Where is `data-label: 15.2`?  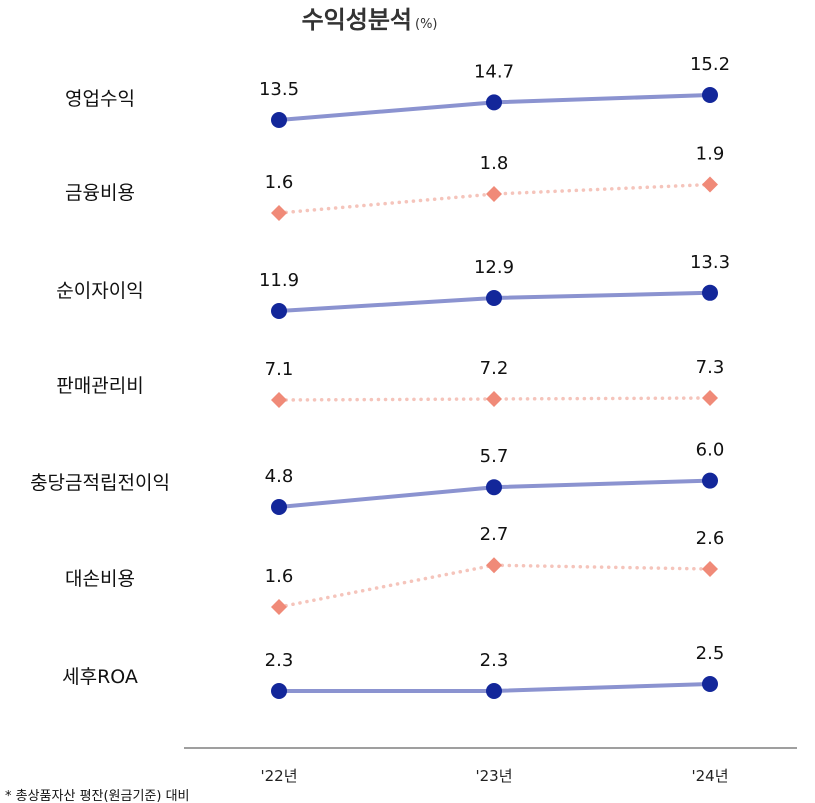
data-label: 15.2 is located at coordinates (710, 64).